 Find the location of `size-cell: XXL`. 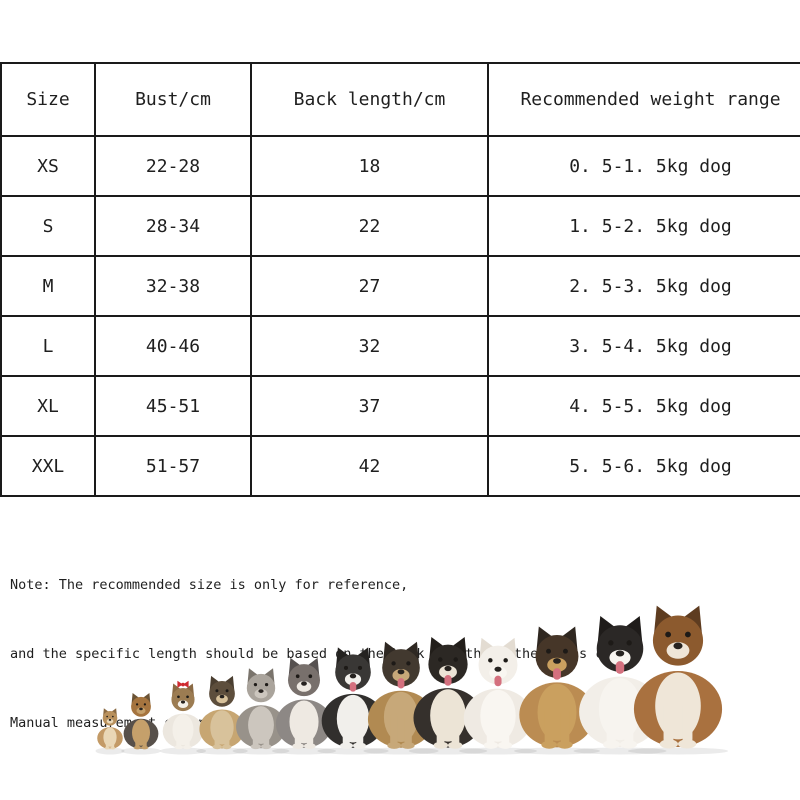

size-cell: XXL is located at coordinates (48, 466).